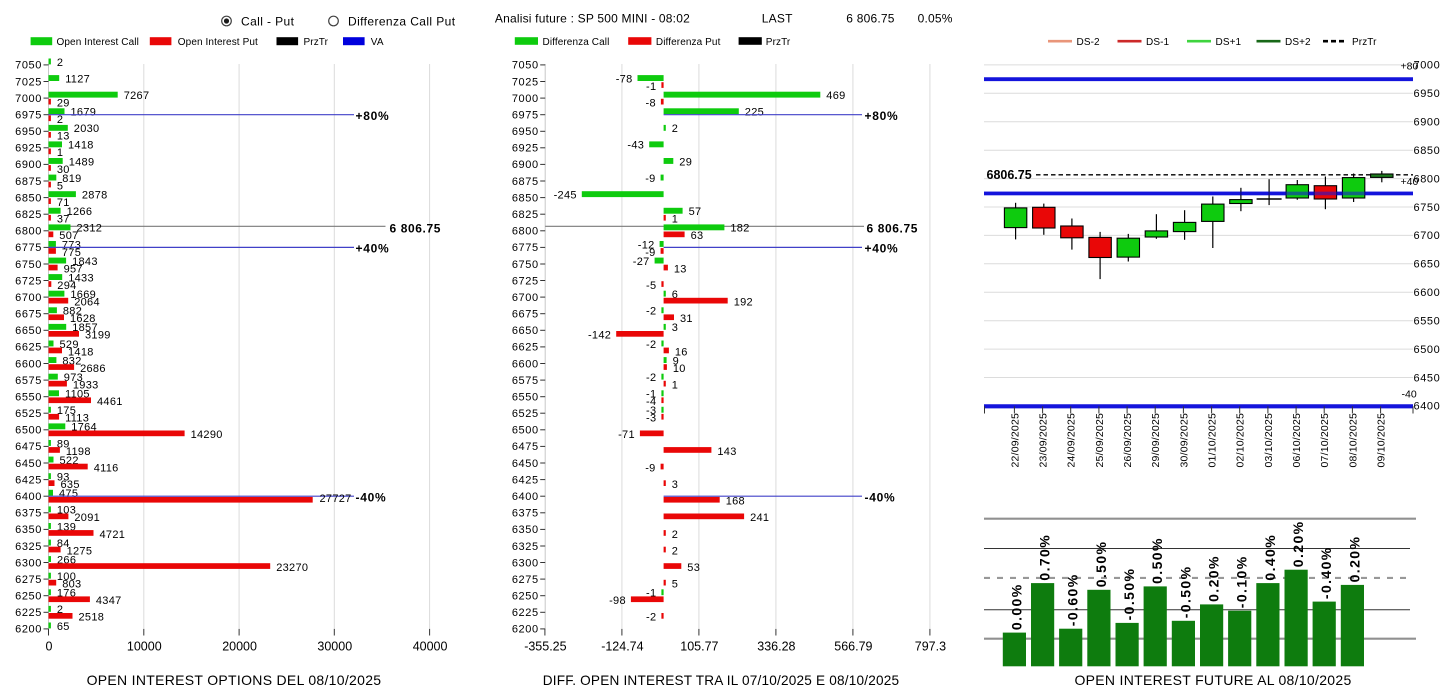 Image resolution: width=1448 pixels, height=691 pixels. I want to click on svg-text: 6550, so click(525, 398).